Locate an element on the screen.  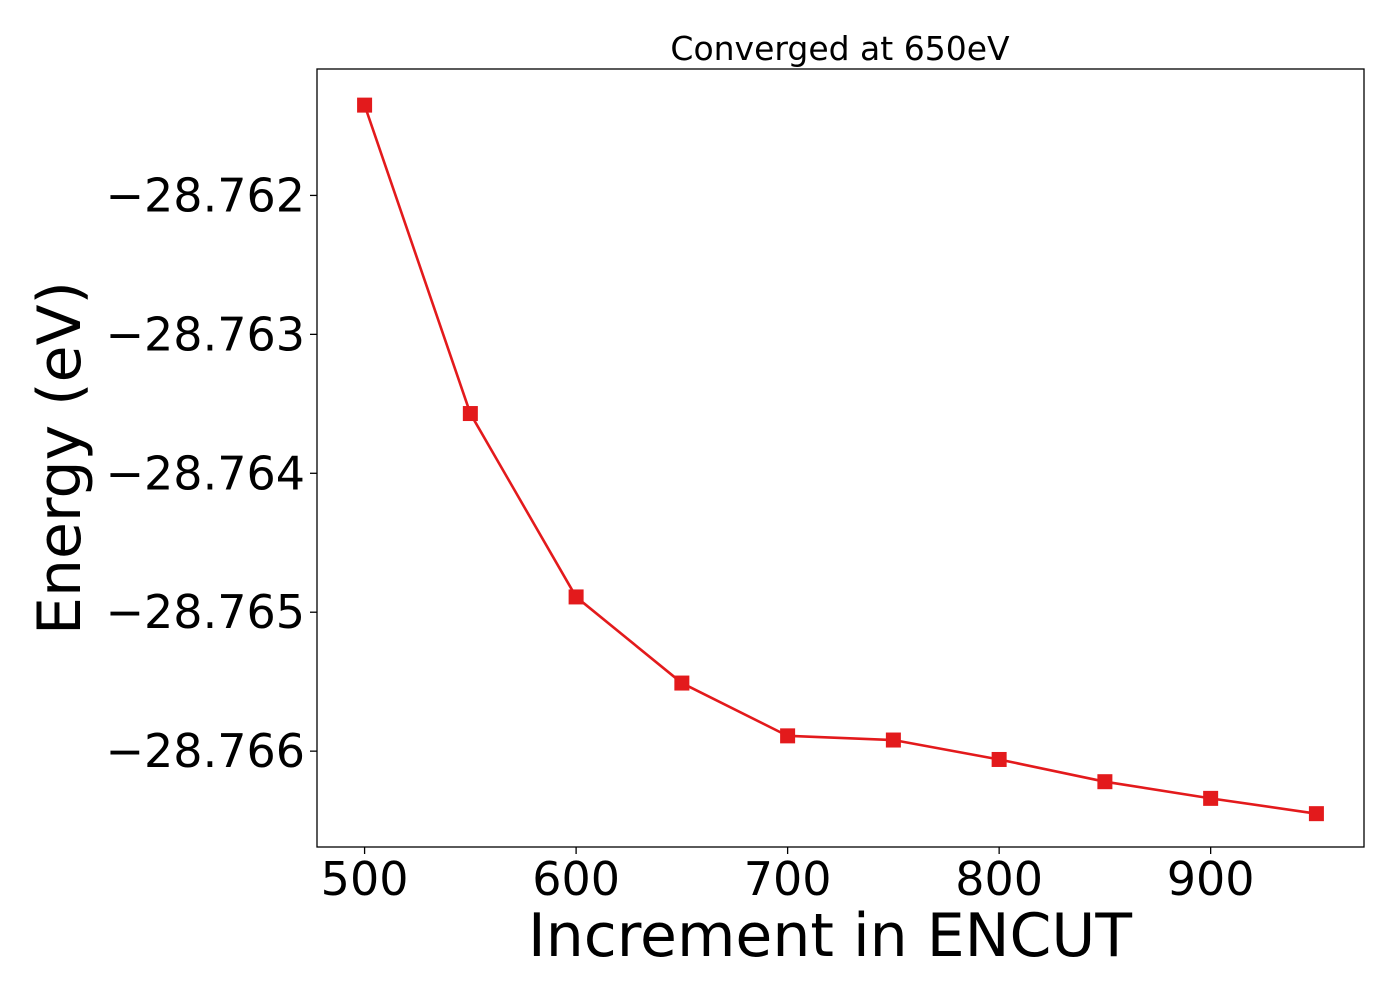
x-tick-label: 600 is located at coordinates (576, 879).